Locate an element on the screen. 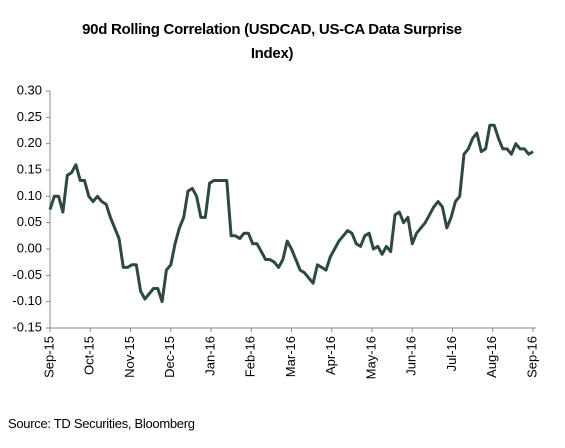  source-note: Source: TD Securities, Bloomberg is located at coordinates (101, 423).